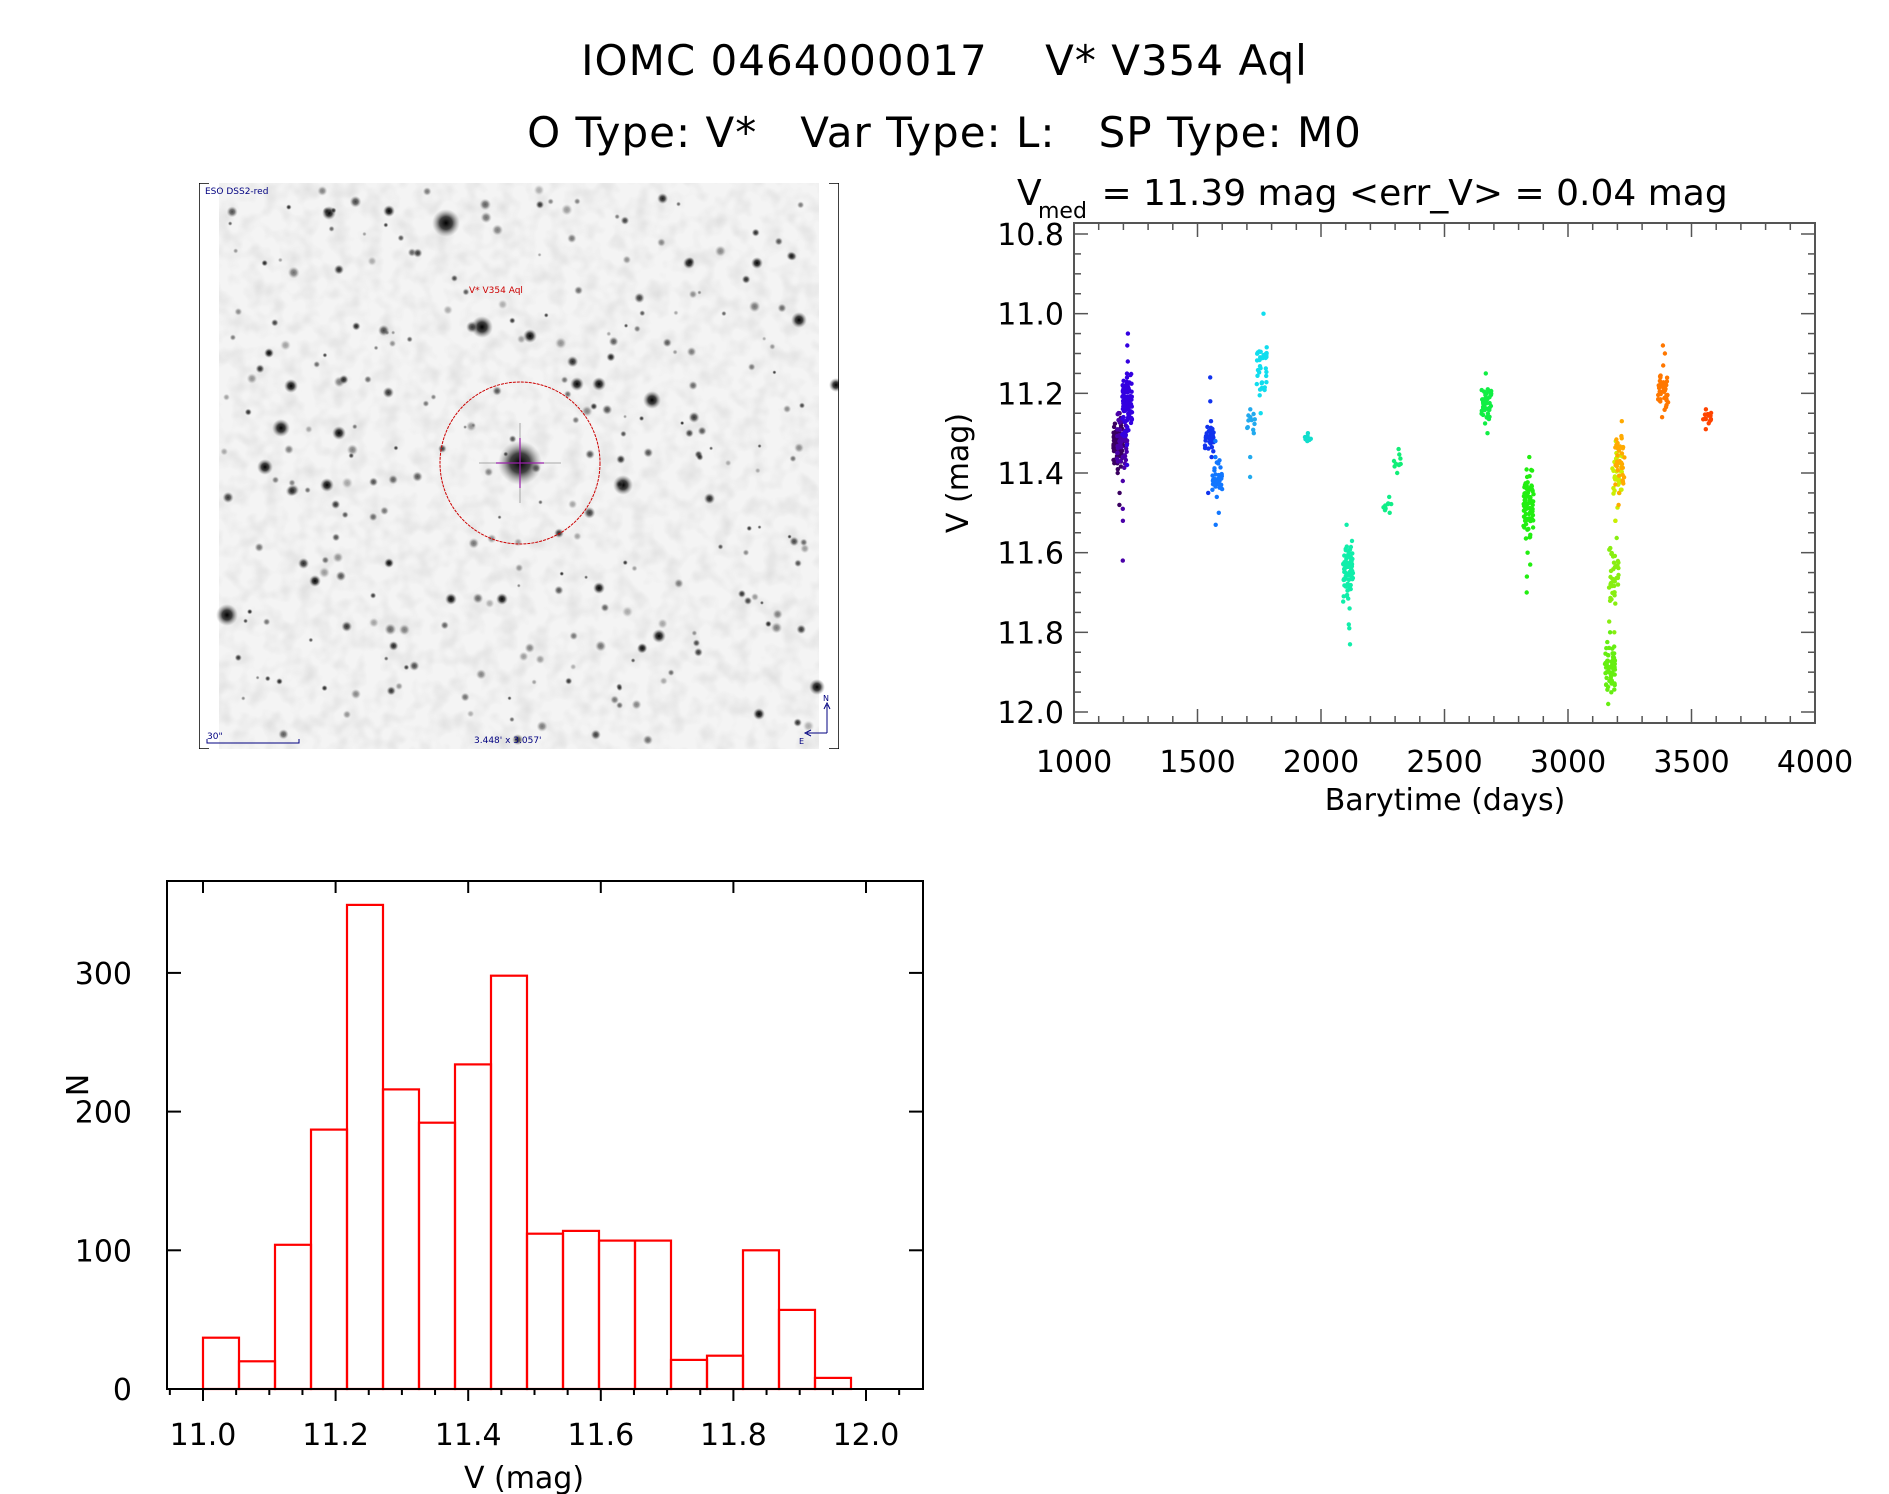  What do you see at coordinates (1409, 193) in the screenshot?
I see `lc-title-rest: = 11.39 mag <err_V> = 0.04 mag` at bounding box center [1409, 193].